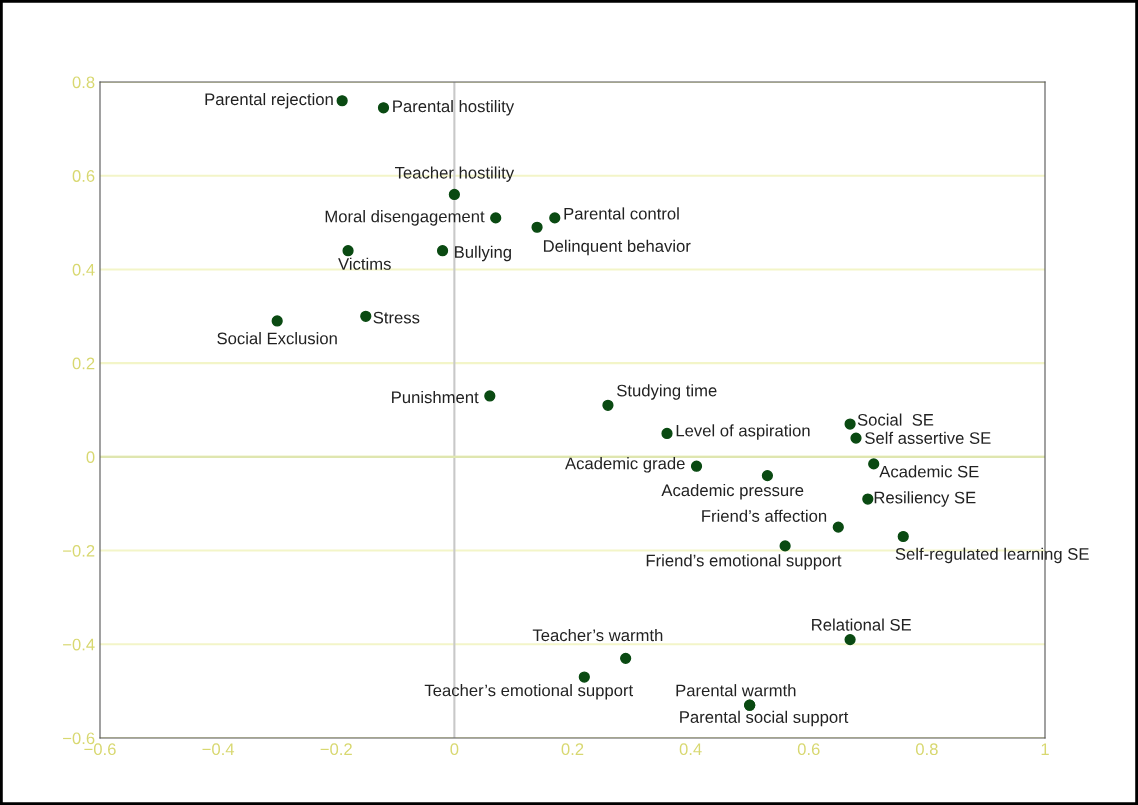 The width and height of the screenshot is (1138, 805). Describe the element at coordinates (454, 108) in the screenshot. I see `annotation: Parental hostility` at that location.